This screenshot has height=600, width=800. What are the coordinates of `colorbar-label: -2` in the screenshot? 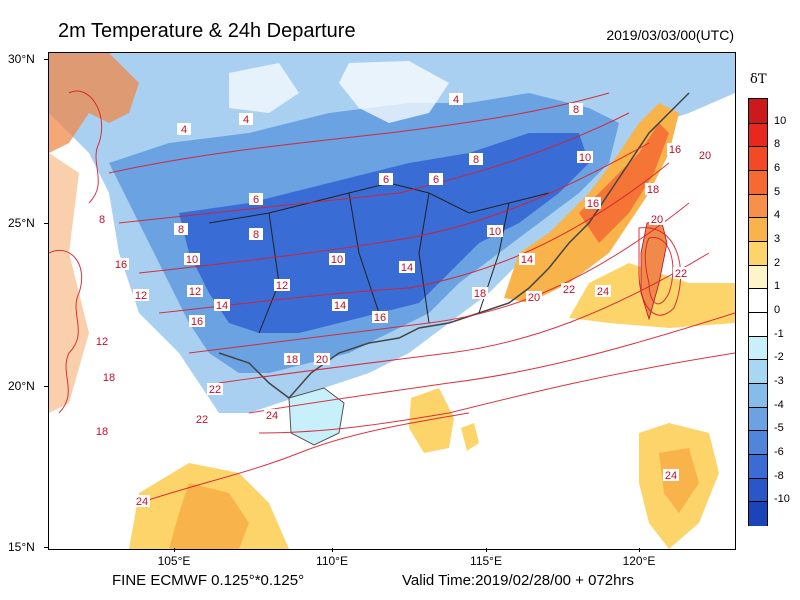 It's located at (779, 357).